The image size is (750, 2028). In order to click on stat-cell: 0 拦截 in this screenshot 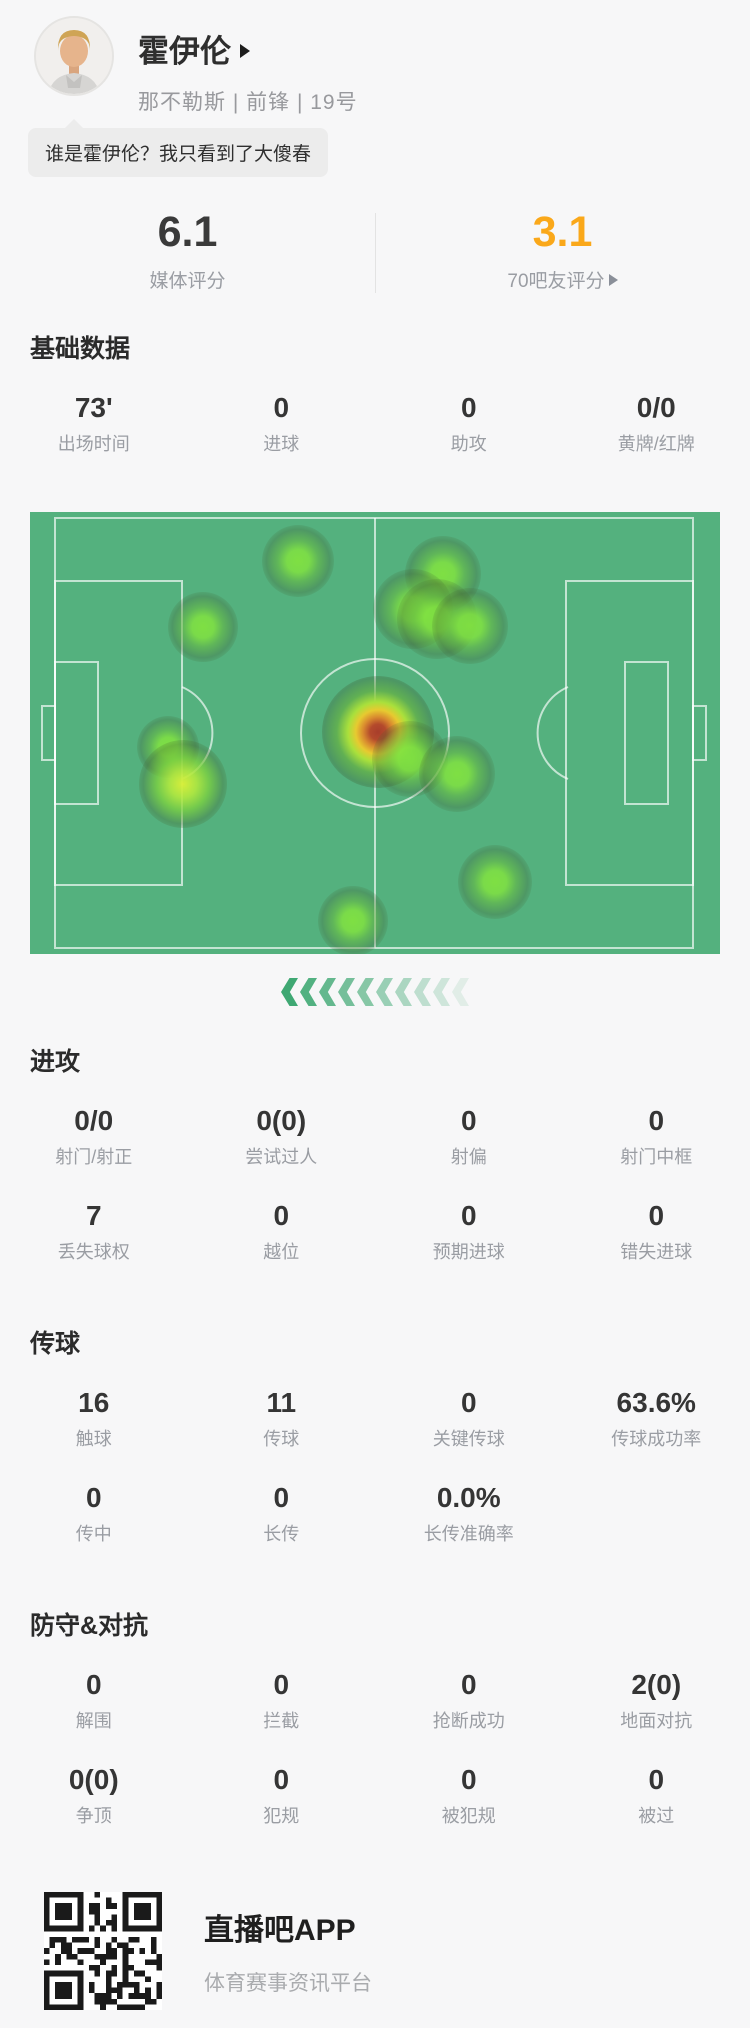, I will do `click(282, 1700)`.